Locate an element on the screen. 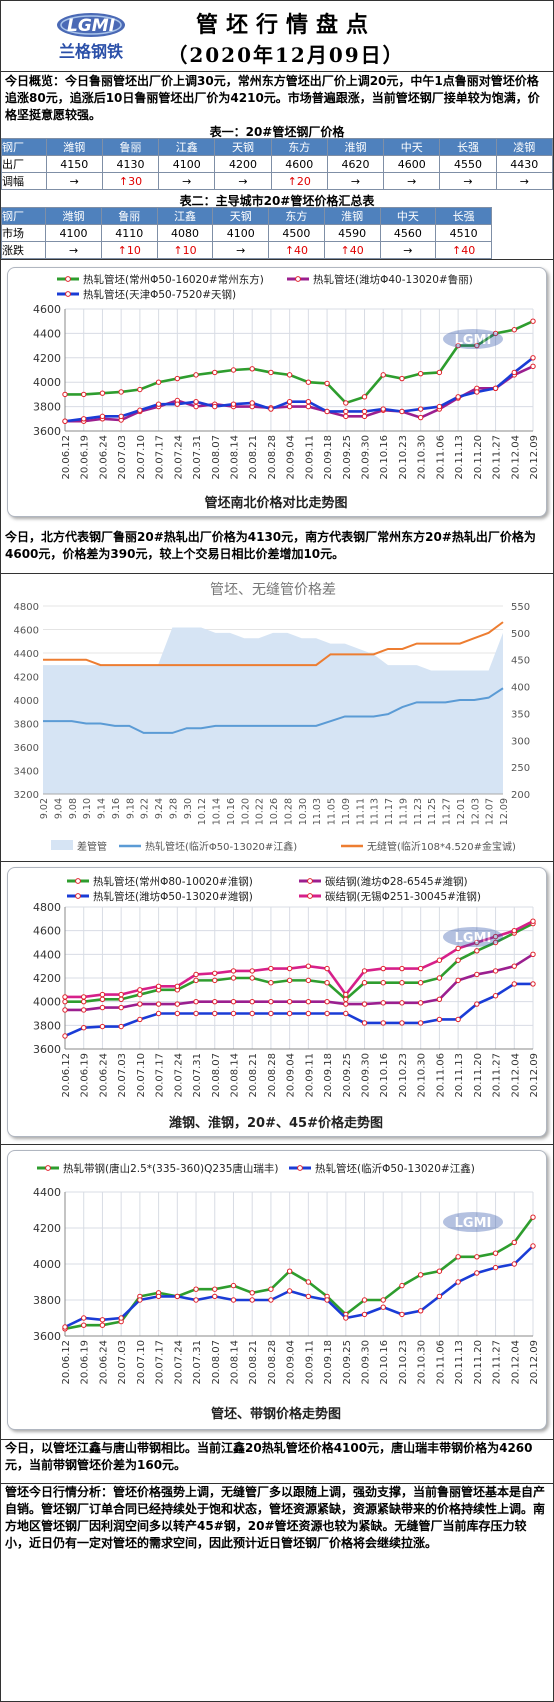 This screenshot has width=554, height=1702. y-tick-label: 3600 is located at coordinates (47, 1336).